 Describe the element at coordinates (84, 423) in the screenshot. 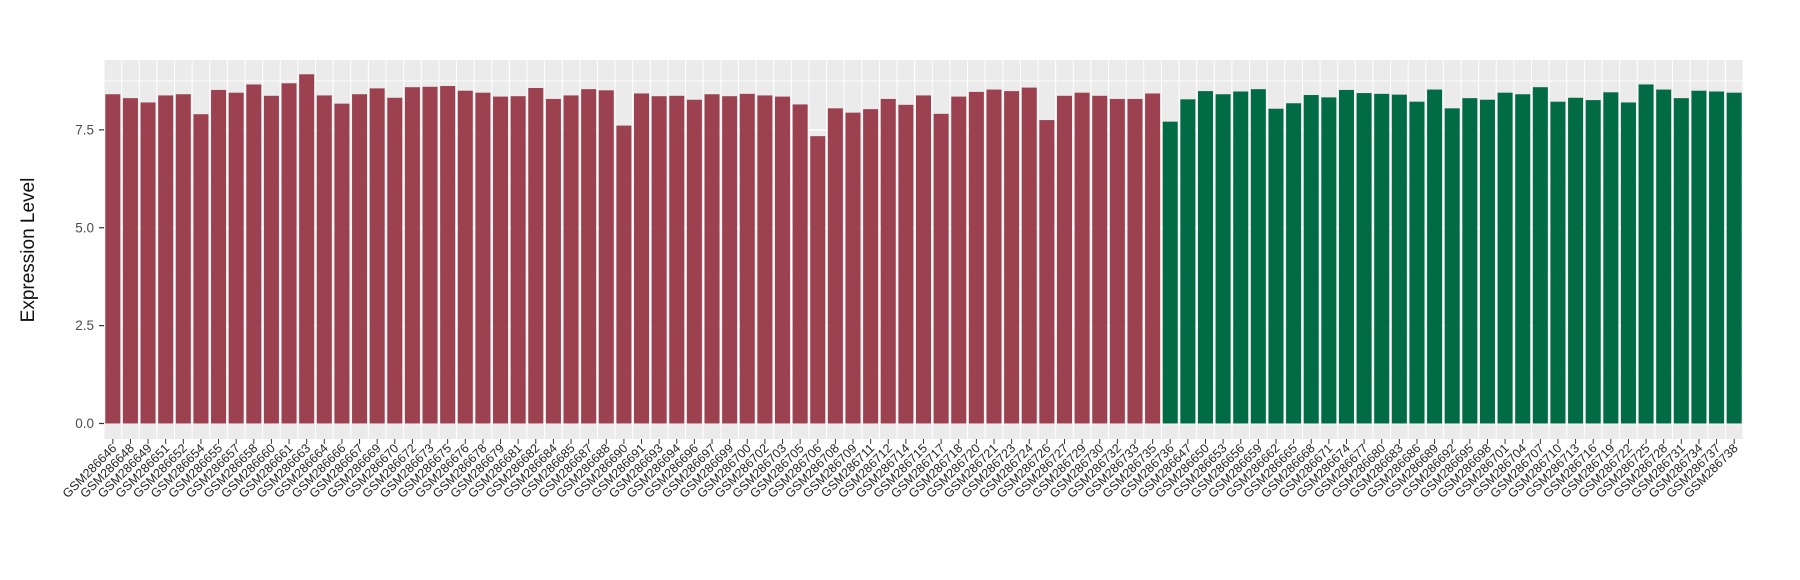

I see `y-tick-label: 0.0` at that location.